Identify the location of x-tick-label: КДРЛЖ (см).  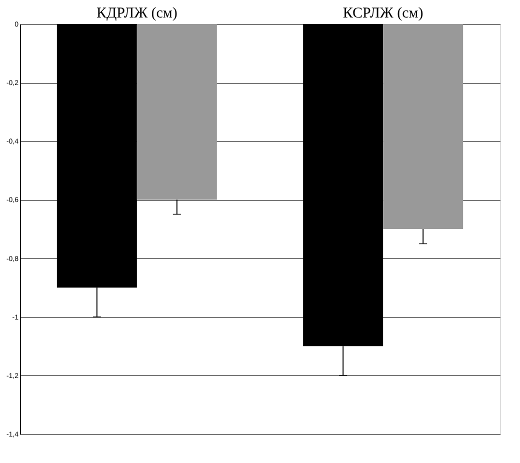
(137, 14).